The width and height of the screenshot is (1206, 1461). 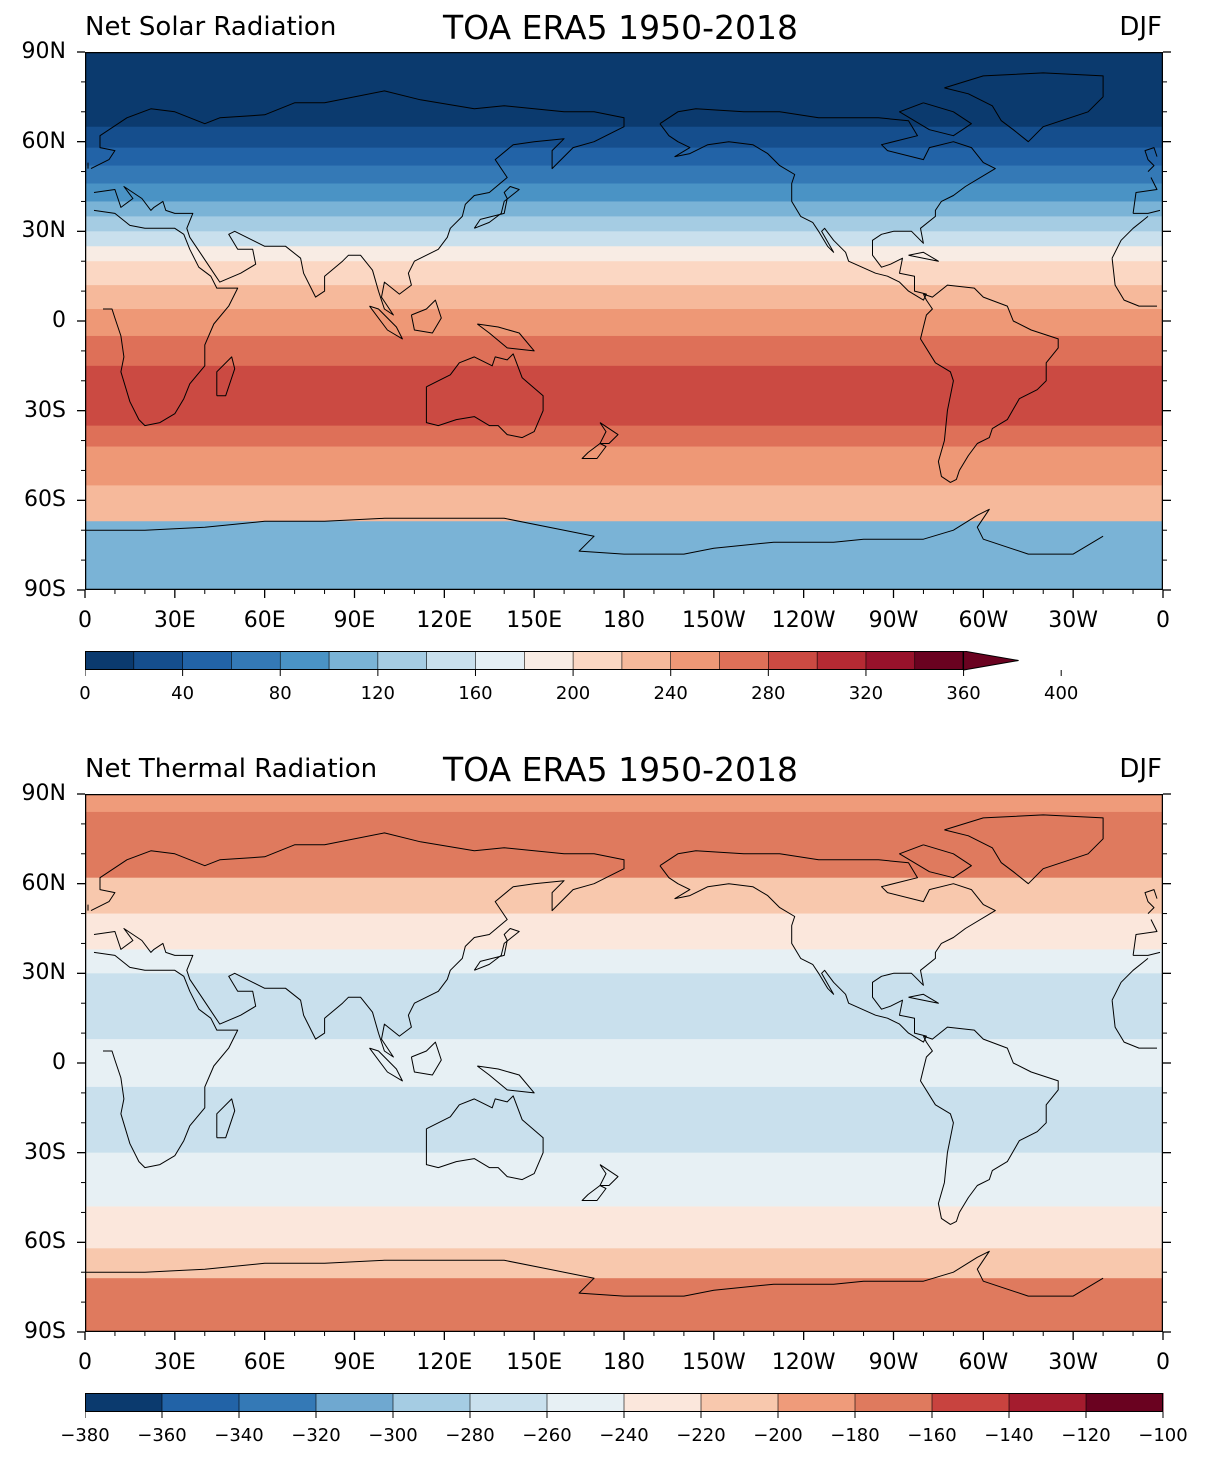 What do you see at coordinates (393, 1435) in the screenshot?
I see `colorbar-tick-label: −300` at bounding box center [393, 1435].